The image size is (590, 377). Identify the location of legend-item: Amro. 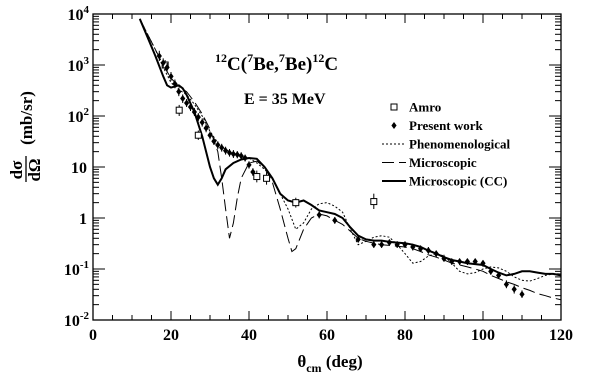
(415, 107).